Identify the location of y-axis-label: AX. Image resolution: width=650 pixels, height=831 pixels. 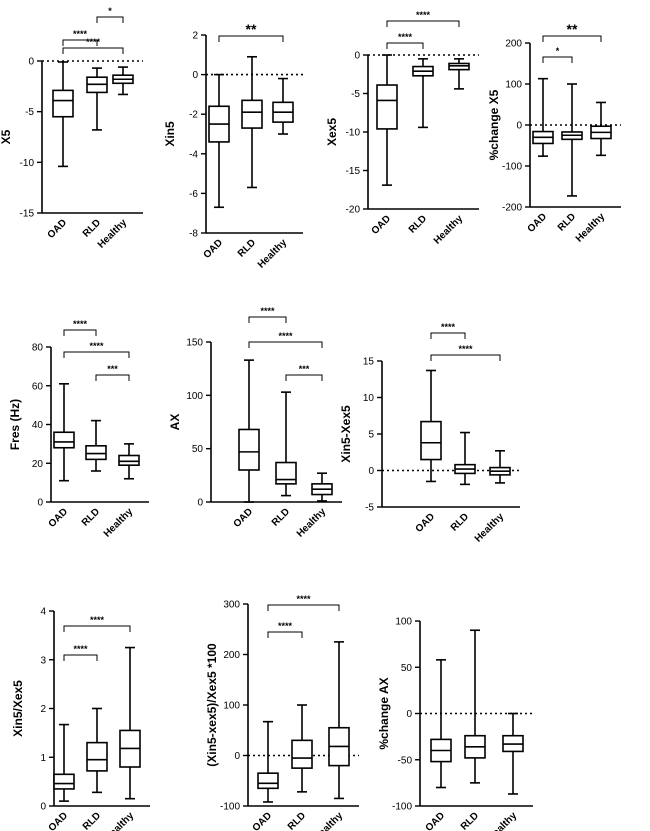
(175, 422).